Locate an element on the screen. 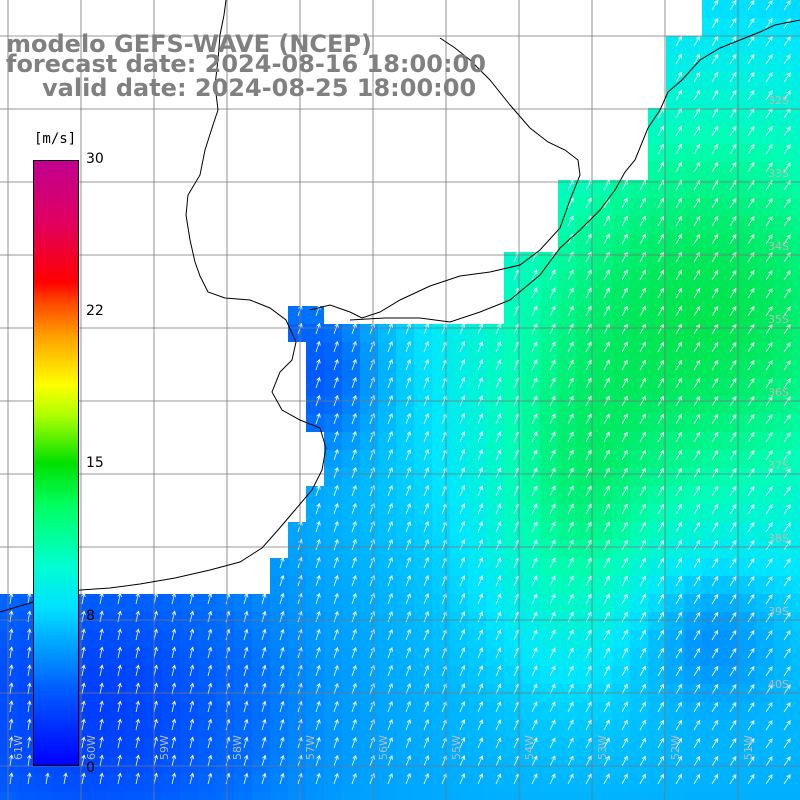 This screenshot has width=800, height=800. colorbar-unit: [m/s] is located at coordinates (55, 139).